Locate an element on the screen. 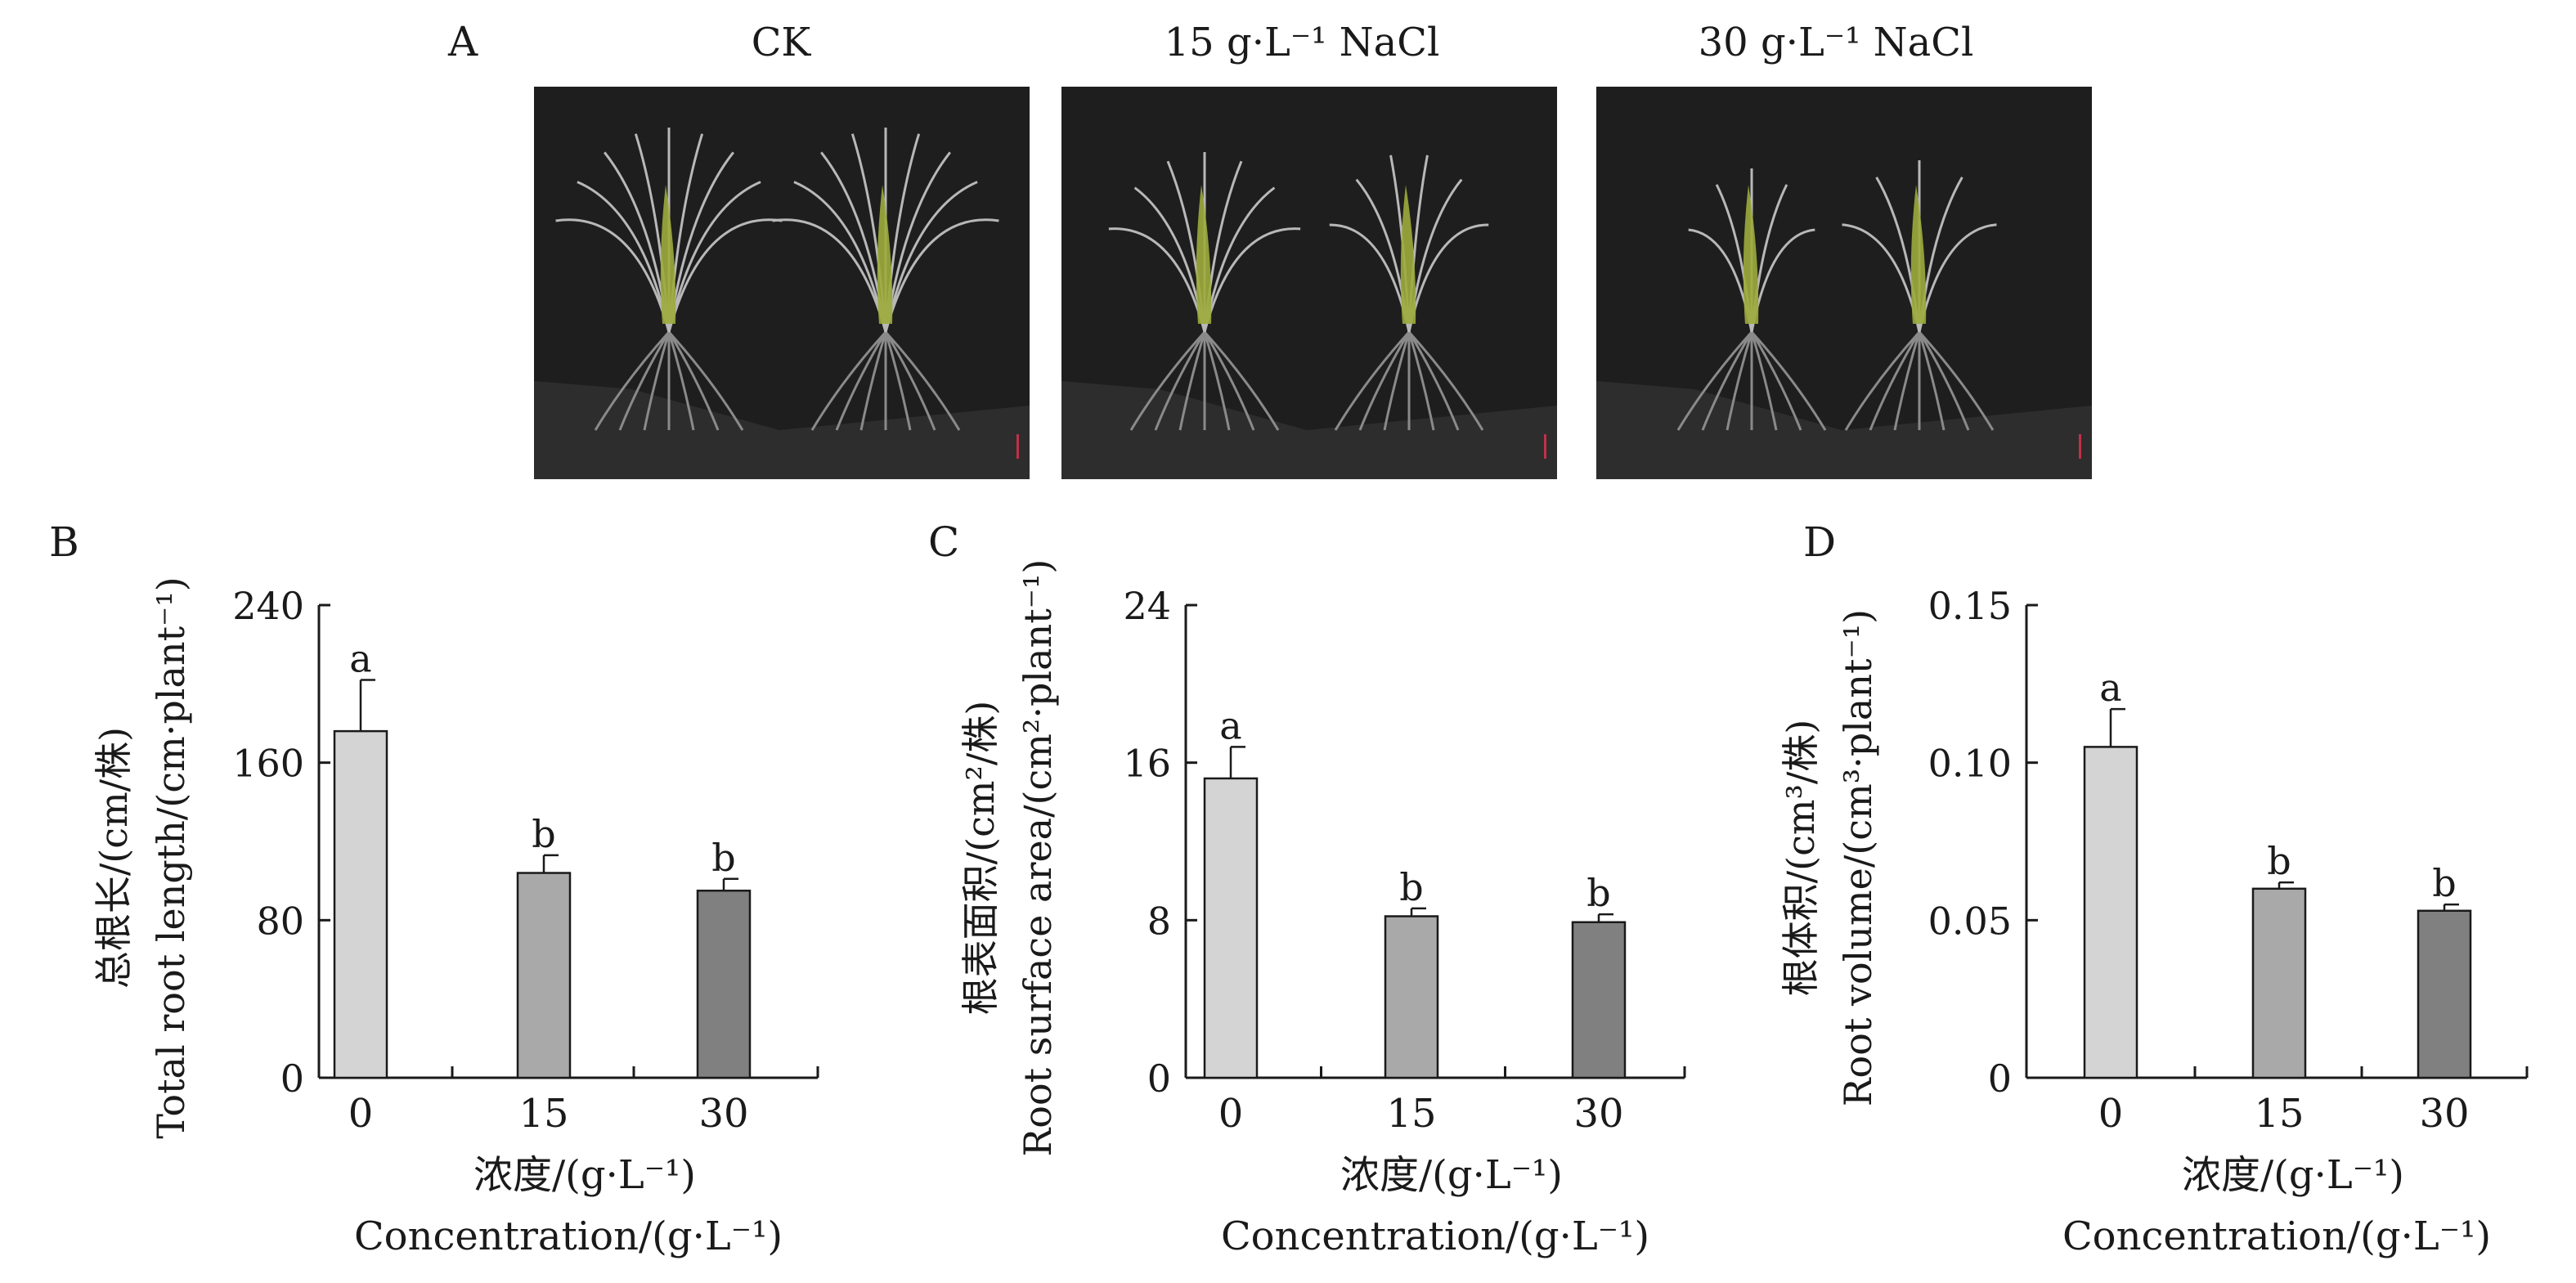  photo-panel-ck is located at coordinates (782, 283).